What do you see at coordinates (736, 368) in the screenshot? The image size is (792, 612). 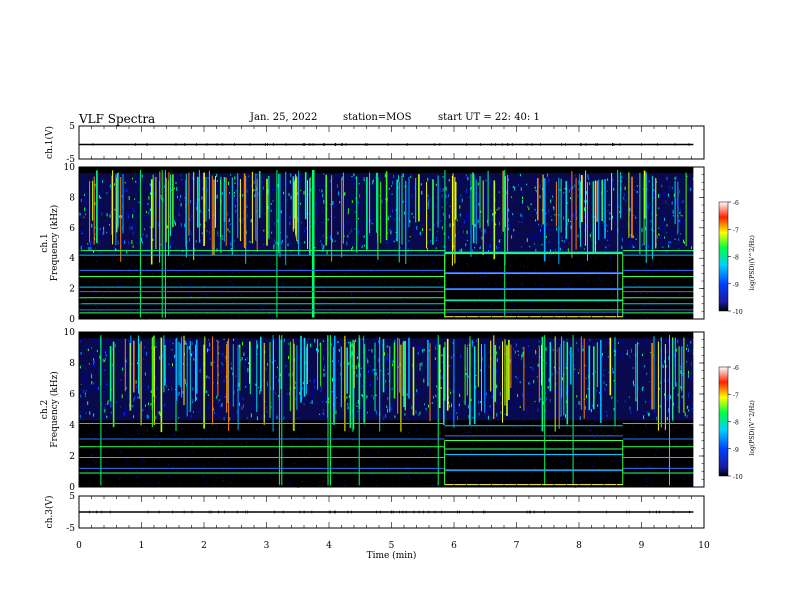 I see `colorbar-tick-label: -6` at bounding box center [736, 368].